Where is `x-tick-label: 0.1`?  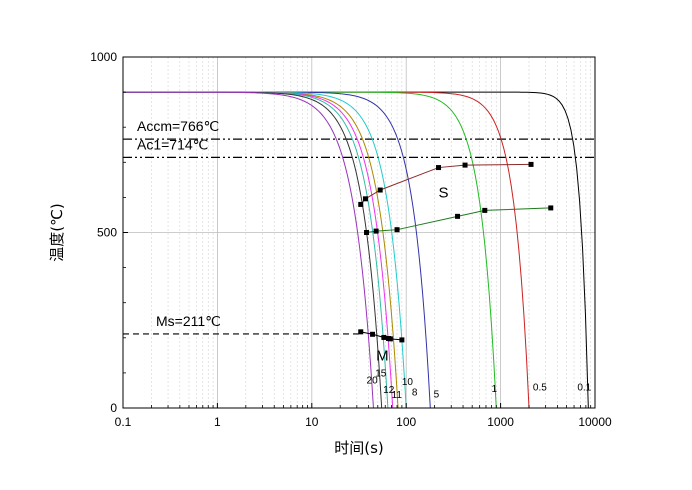 x-tick-label: 0.1 is located at coordinates (123, 422).